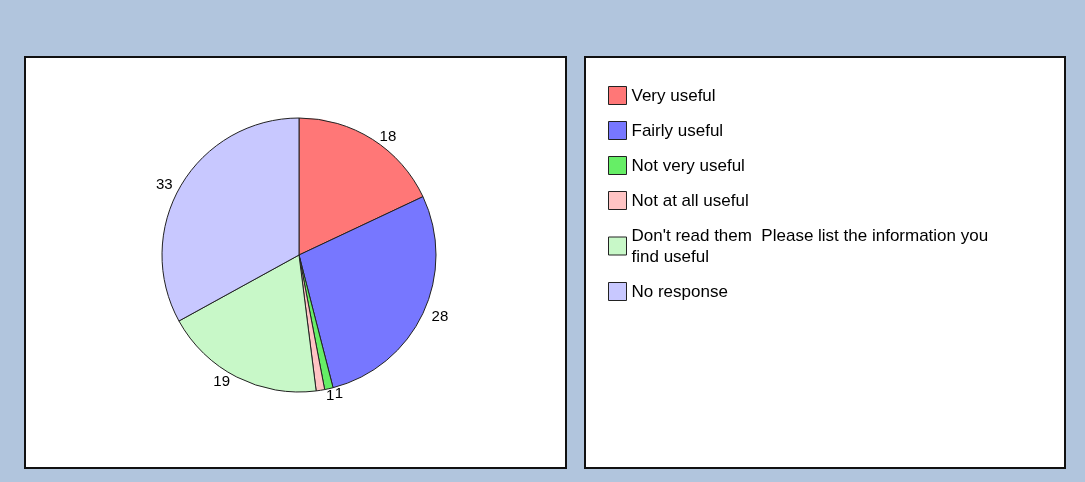 The width and height of the screenshot is (1085, 482). Describe the element at coordinates (221, 381) in the screenshot. I see `data-label: 19` at that location.